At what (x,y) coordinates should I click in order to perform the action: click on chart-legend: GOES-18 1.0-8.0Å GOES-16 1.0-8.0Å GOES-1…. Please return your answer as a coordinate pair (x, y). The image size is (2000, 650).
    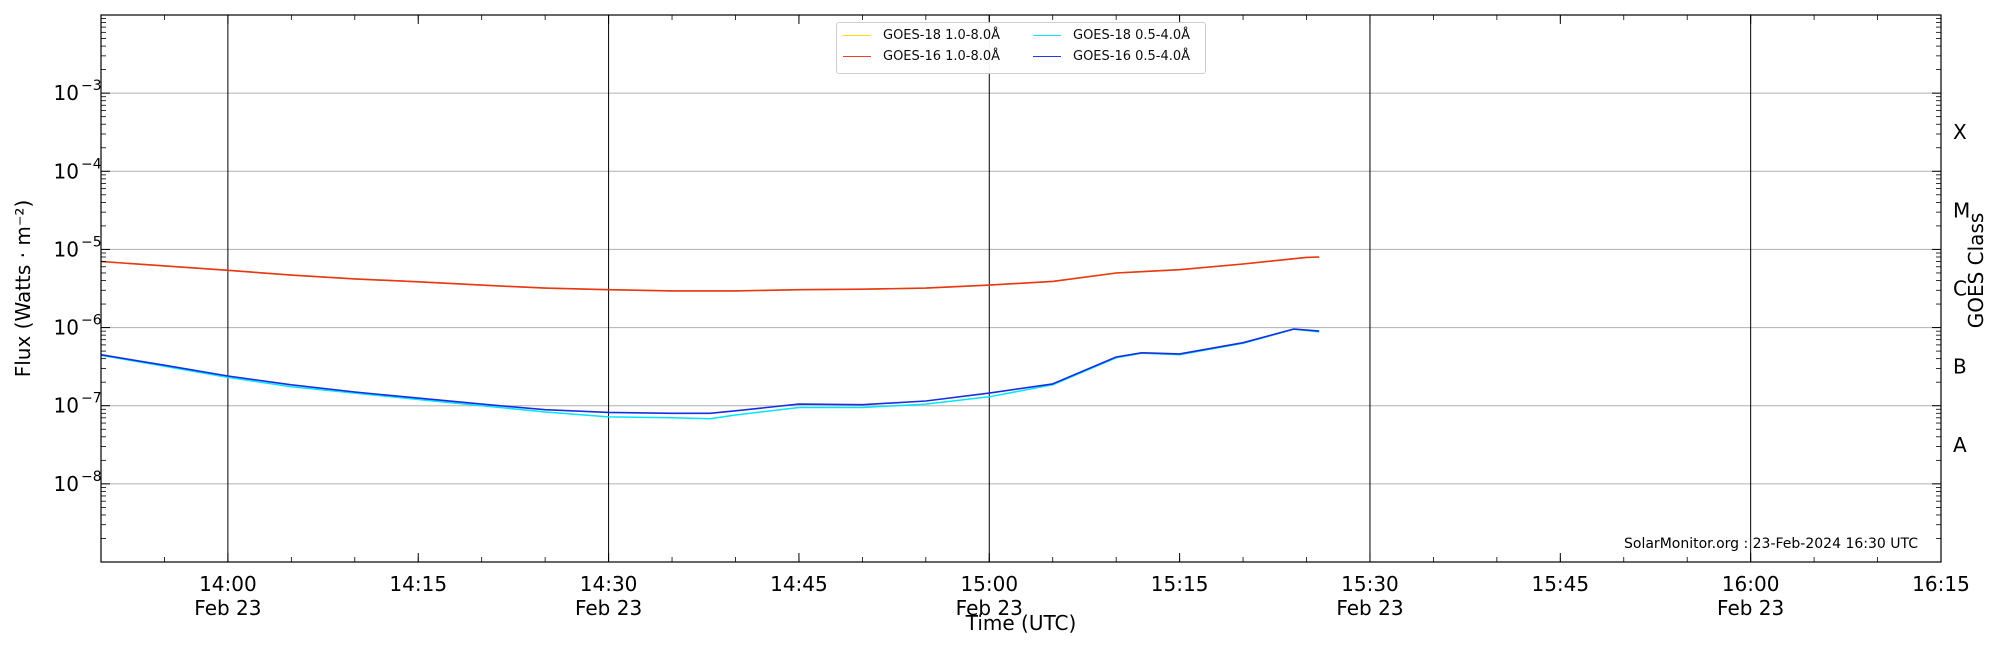
    Looking at the image, I should click on (1021, 48).